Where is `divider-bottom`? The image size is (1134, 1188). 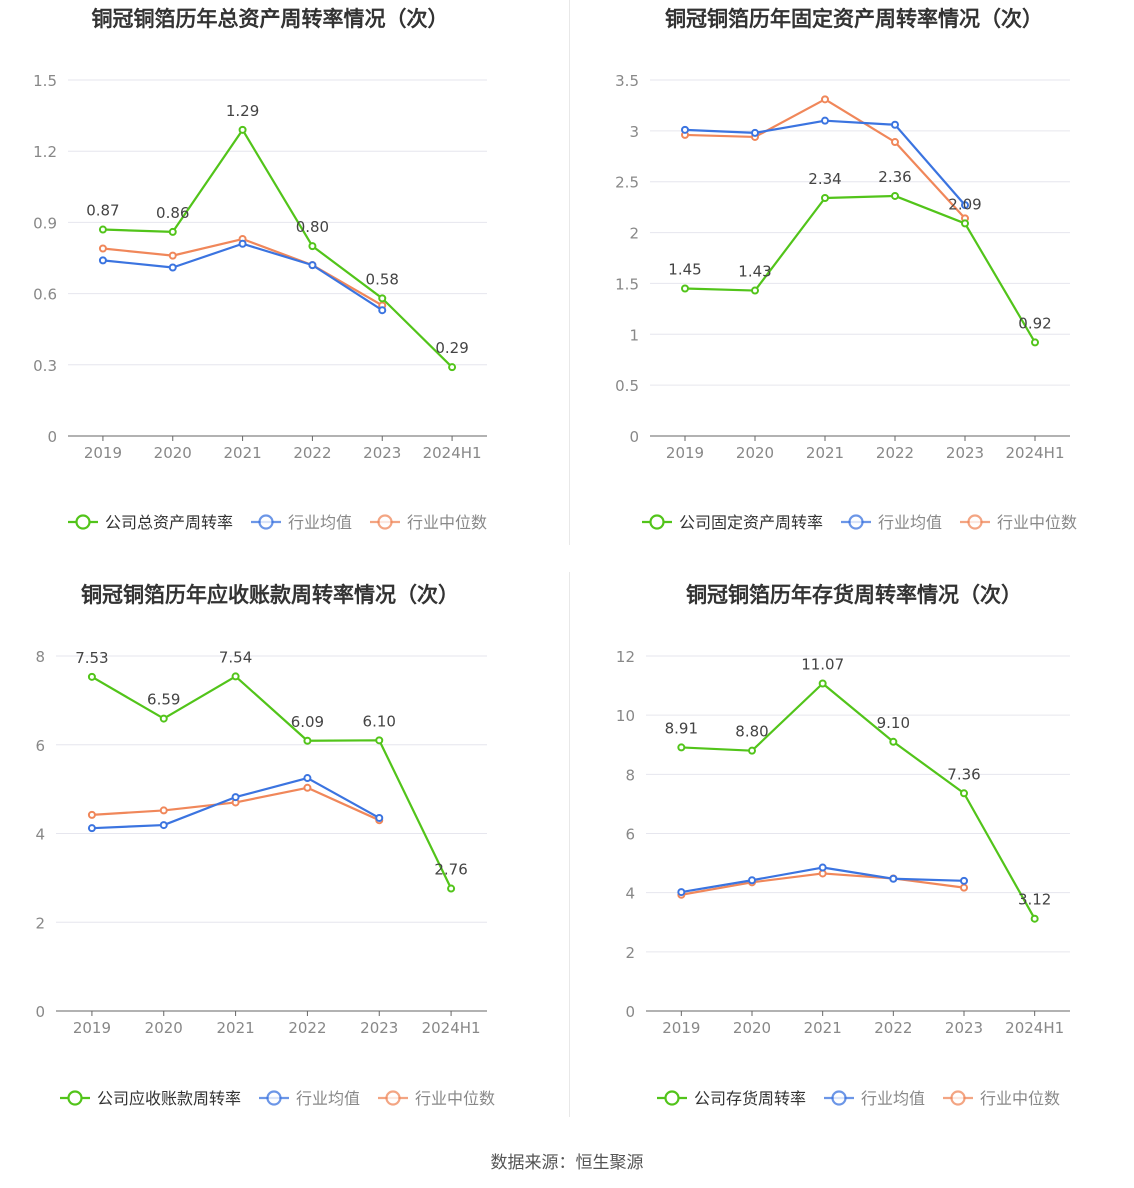
divider-bottom is located at coordinates (569, 844).